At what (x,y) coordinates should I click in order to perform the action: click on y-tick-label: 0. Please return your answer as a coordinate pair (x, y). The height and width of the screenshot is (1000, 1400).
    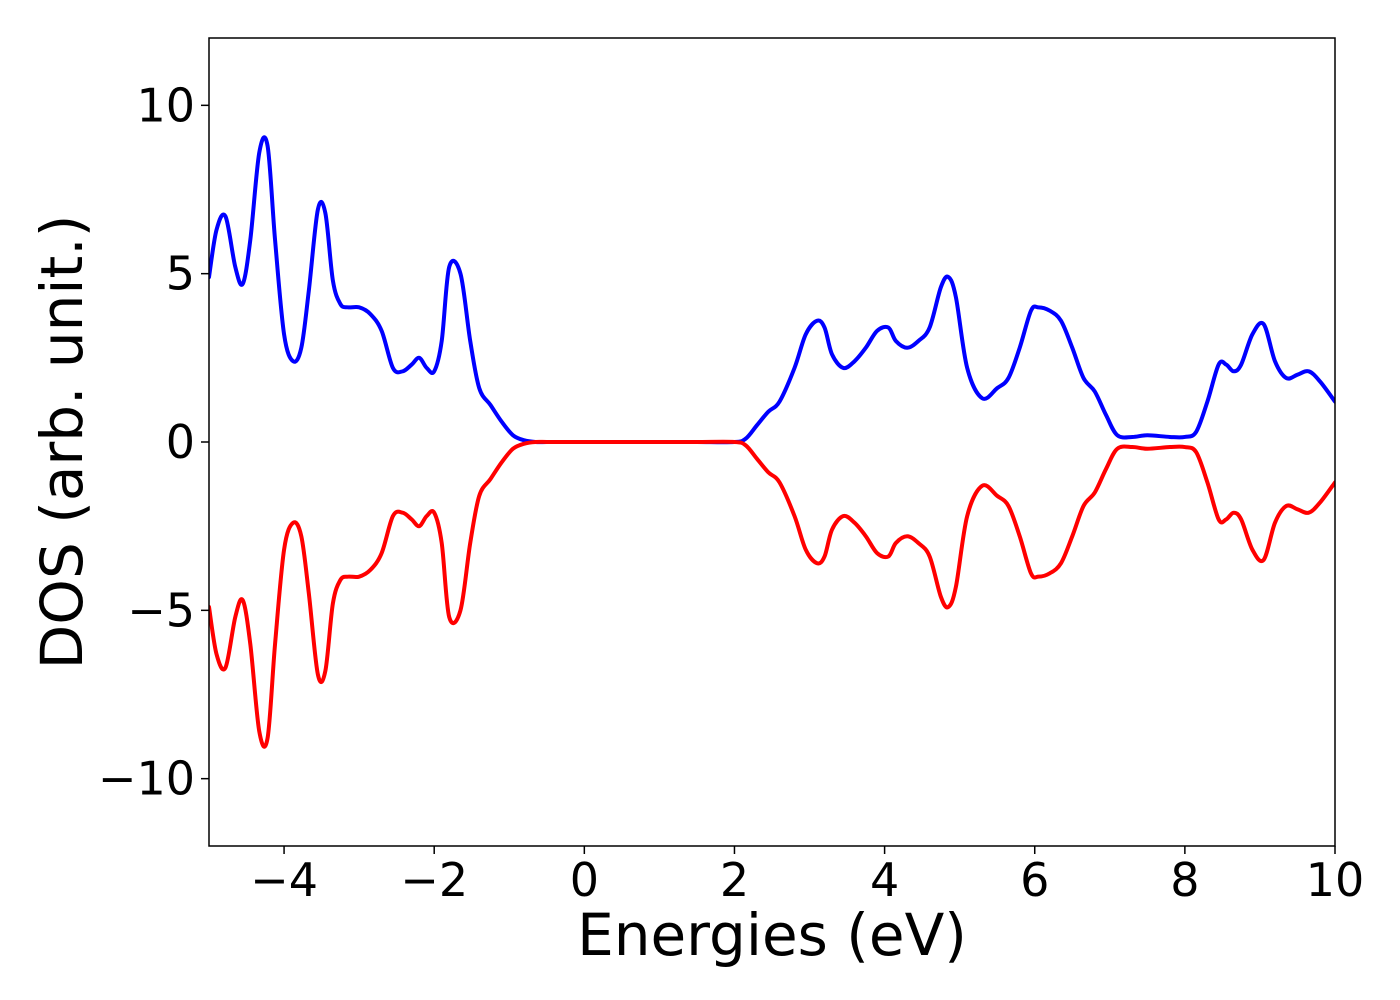
    Looking at the image, I should click on (180, 442).